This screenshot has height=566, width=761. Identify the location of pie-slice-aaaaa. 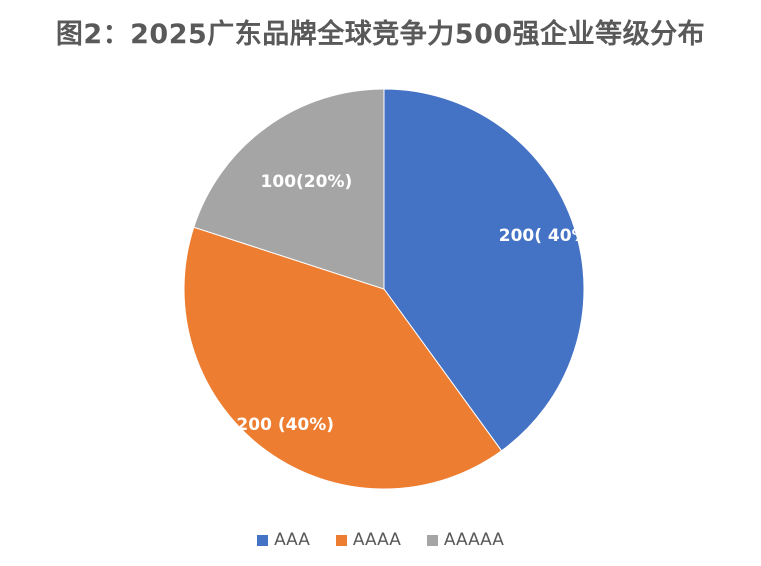
(289, 189).